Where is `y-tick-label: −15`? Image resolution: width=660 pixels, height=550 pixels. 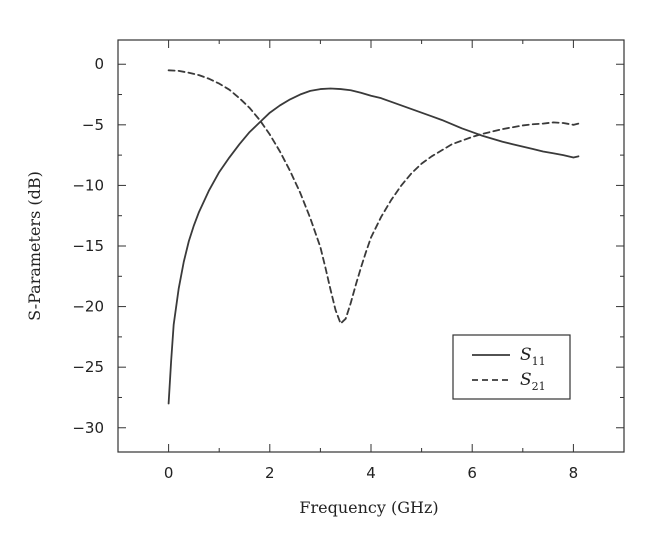
y-tick-label: −15 is located at coordinates (88, 246).